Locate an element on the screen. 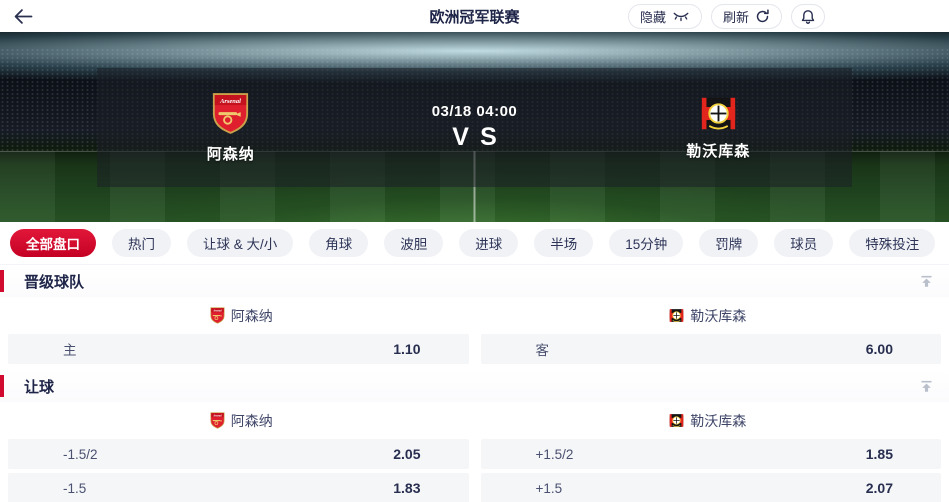  match-datetime: 03/18 04:00 is located at coordinates (474, 111).